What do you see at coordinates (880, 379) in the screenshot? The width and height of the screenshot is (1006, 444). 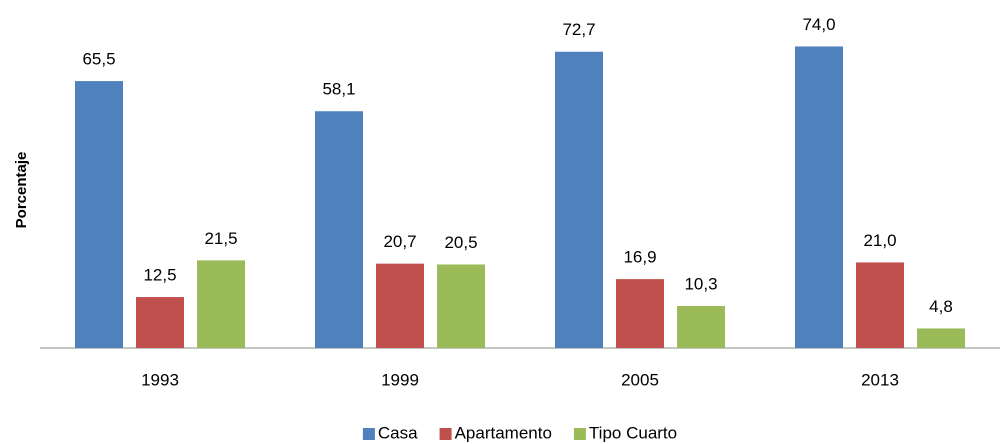 I see `x-tick-label: 2013` at bounding box center [880, 379].